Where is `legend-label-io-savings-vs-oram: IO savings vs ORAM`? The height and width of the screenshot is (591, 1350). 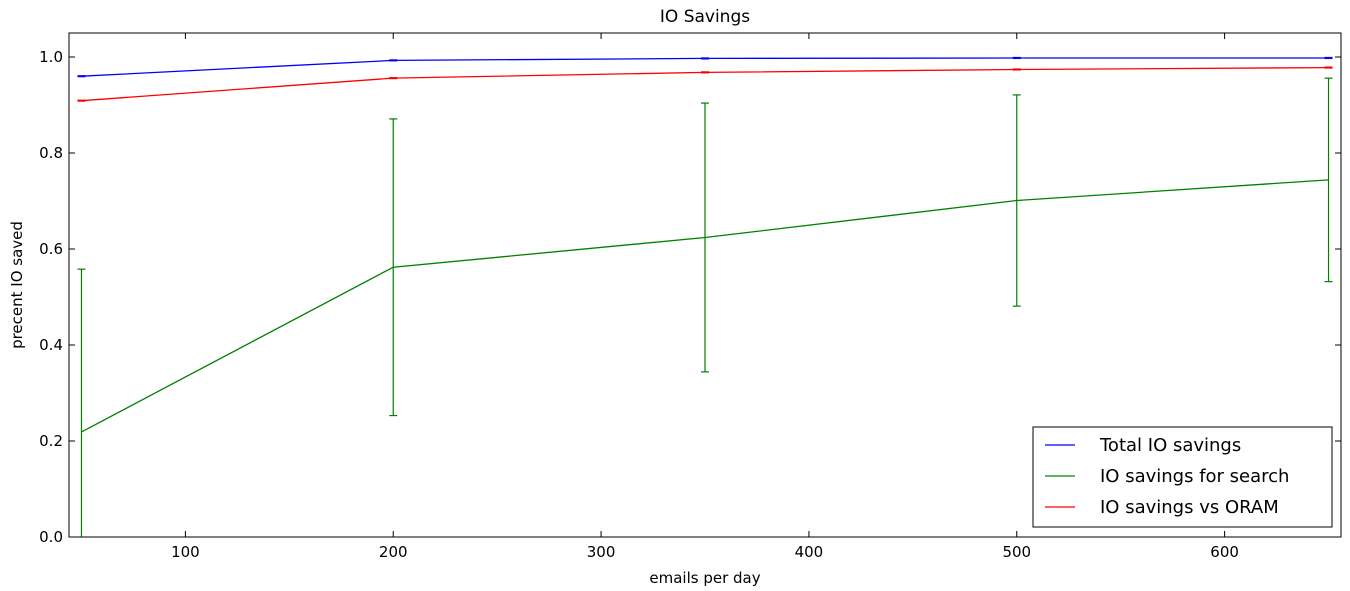
legend-label-io-savings-vs-oram: IO savings vs ORAM is located at coordinates (1189, 507).